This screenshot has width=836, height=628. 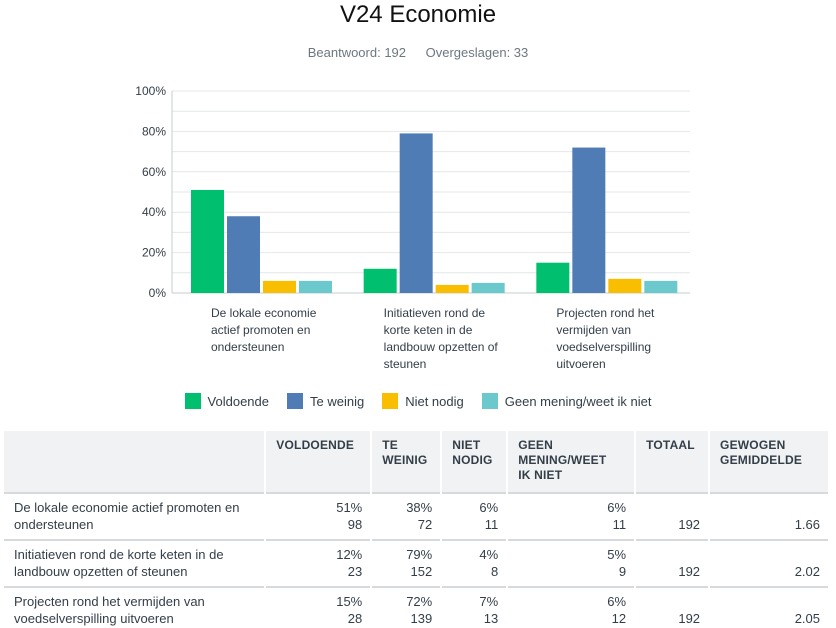 What do you see at coordinates (319, 607) in the screenshot?
I see `table-cell: 15% 28` at bounding box center [319, 607].